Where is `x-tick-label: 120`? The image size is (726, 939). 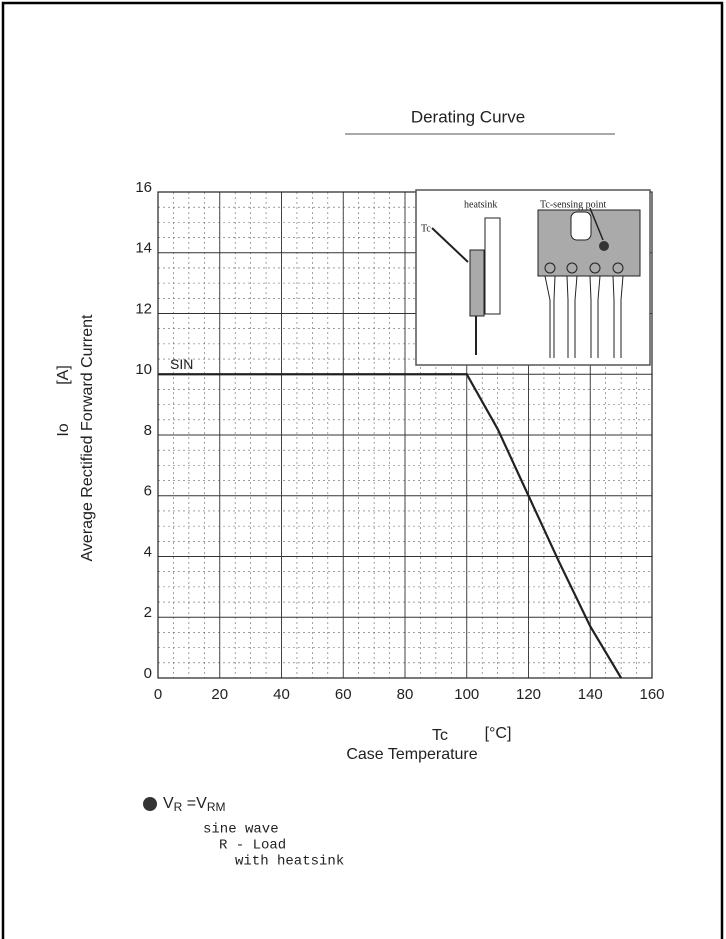
x-tick-label: 120 is located at coordinates (528, 694).